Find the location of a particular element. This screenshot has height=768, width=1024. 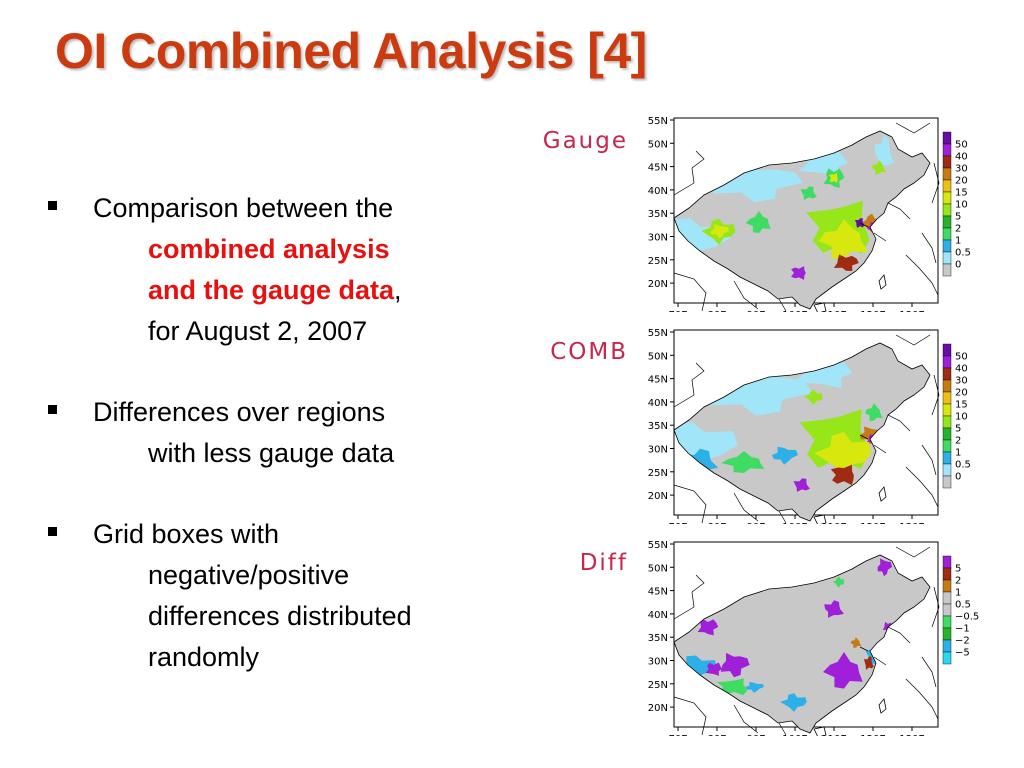

legend-label: −5 is located at coordinates (962, 653).